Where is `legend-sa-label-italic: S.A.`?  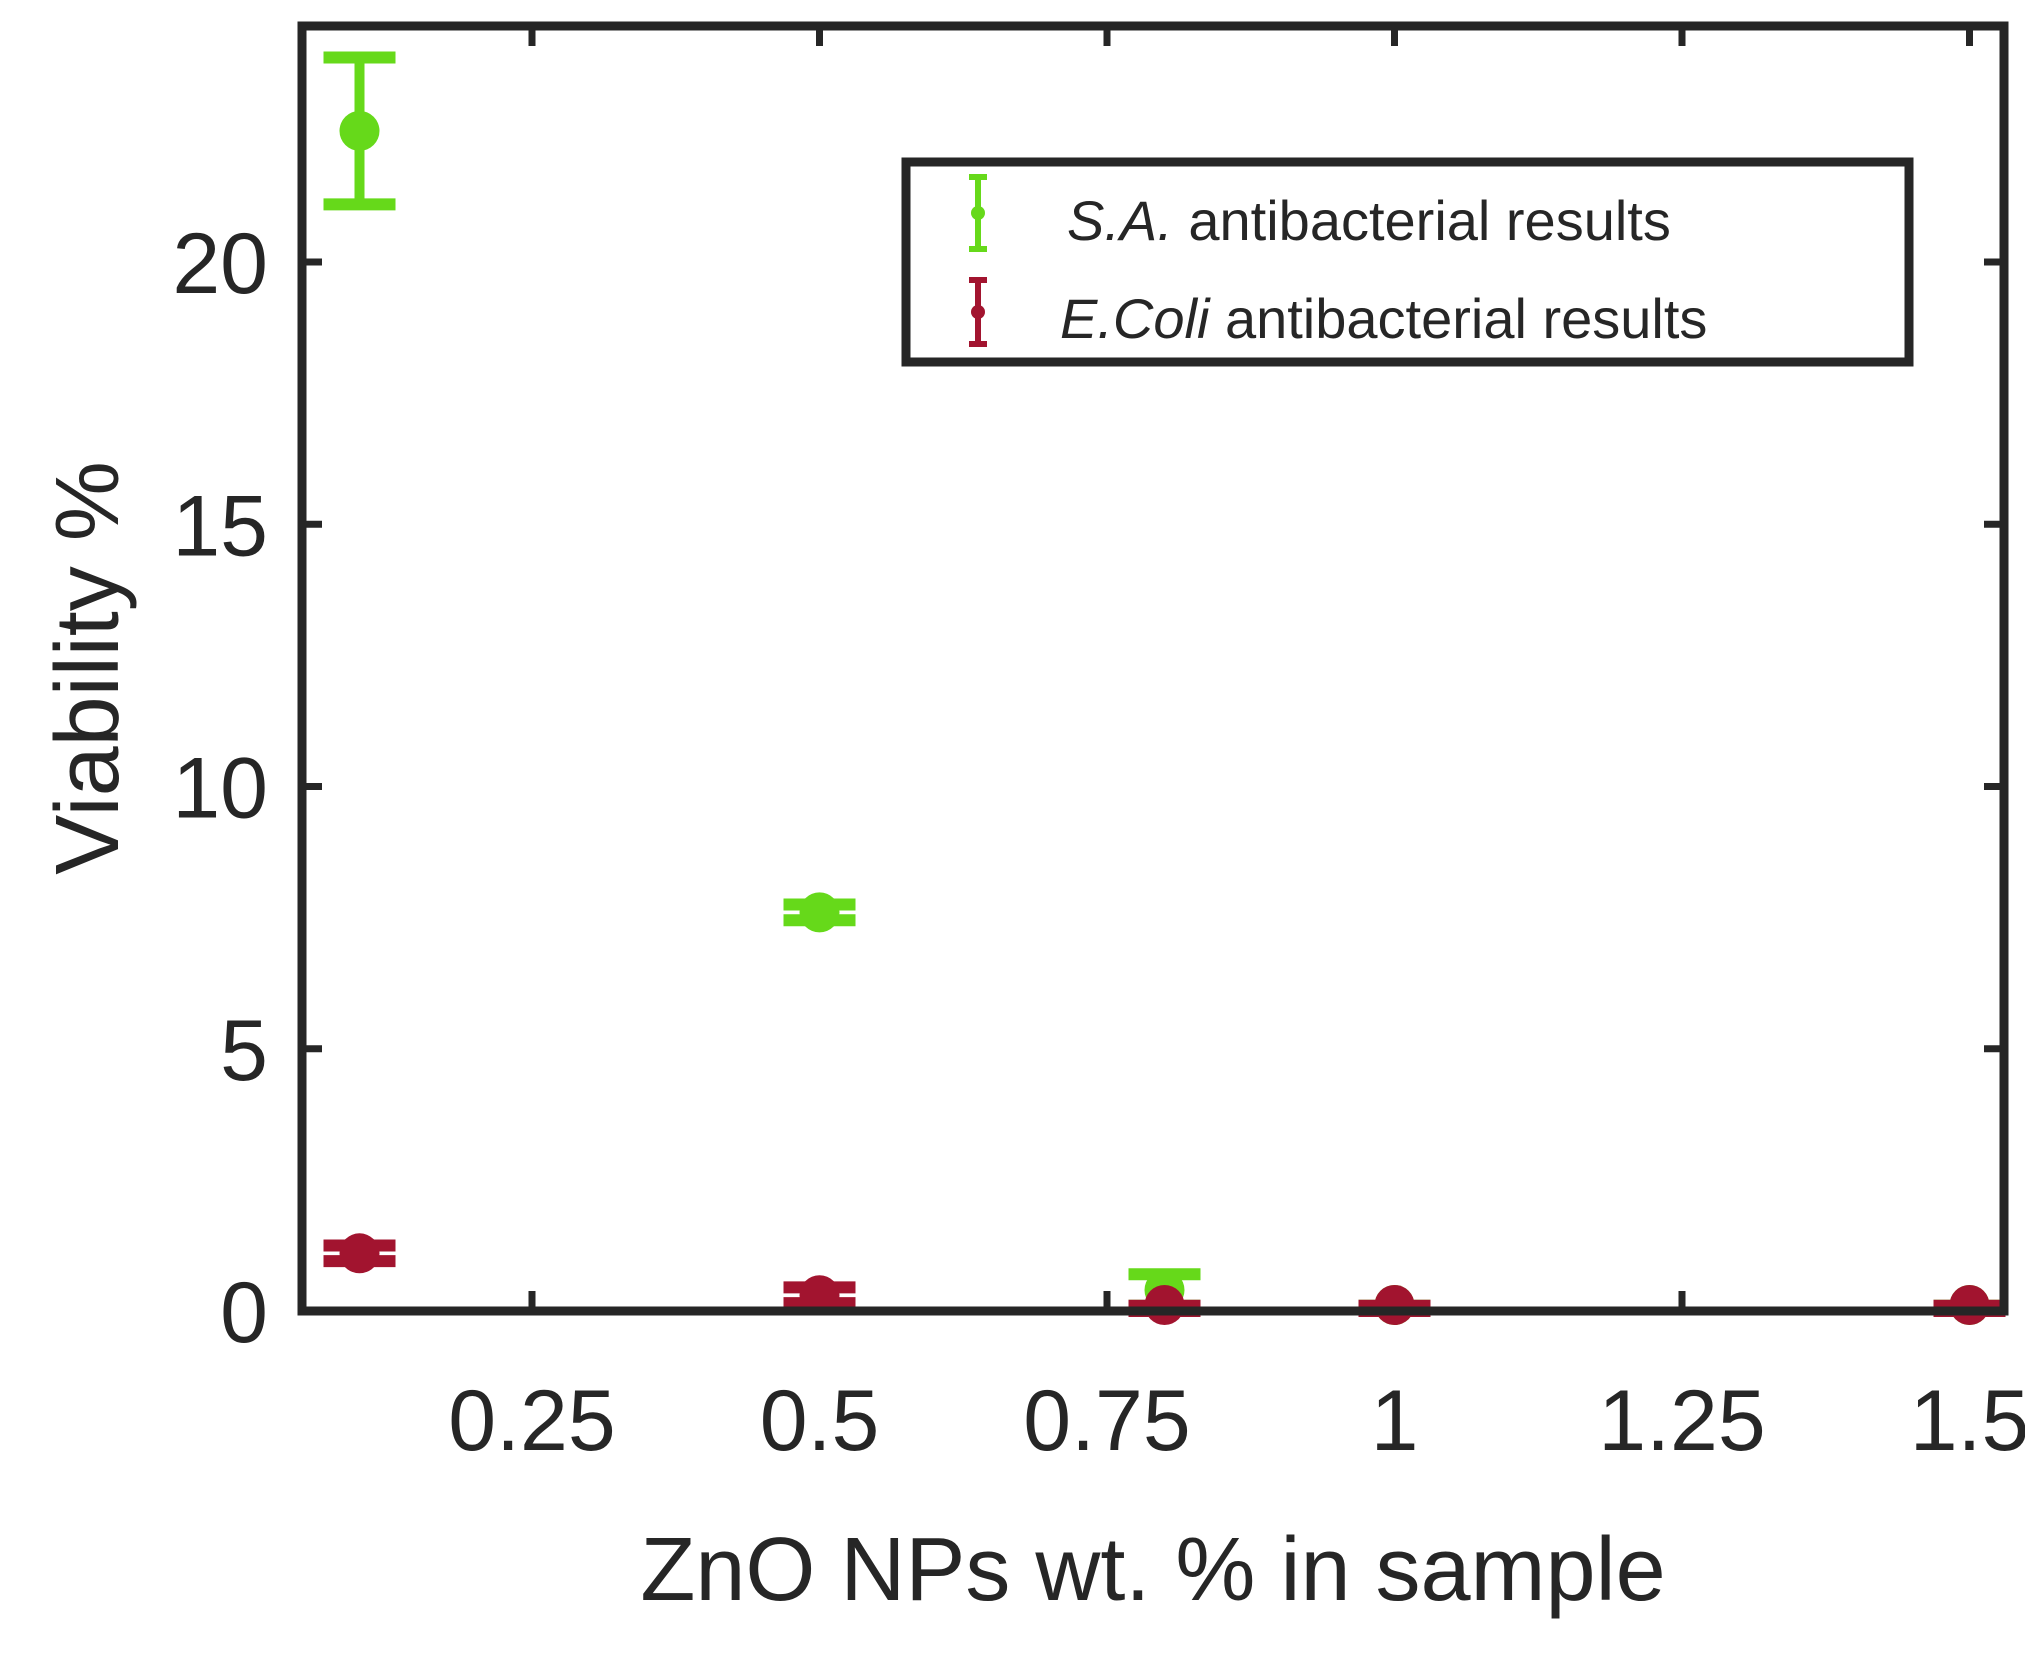
legend-sa-label-italic: S.A. is located at coordinates (1120, 220).